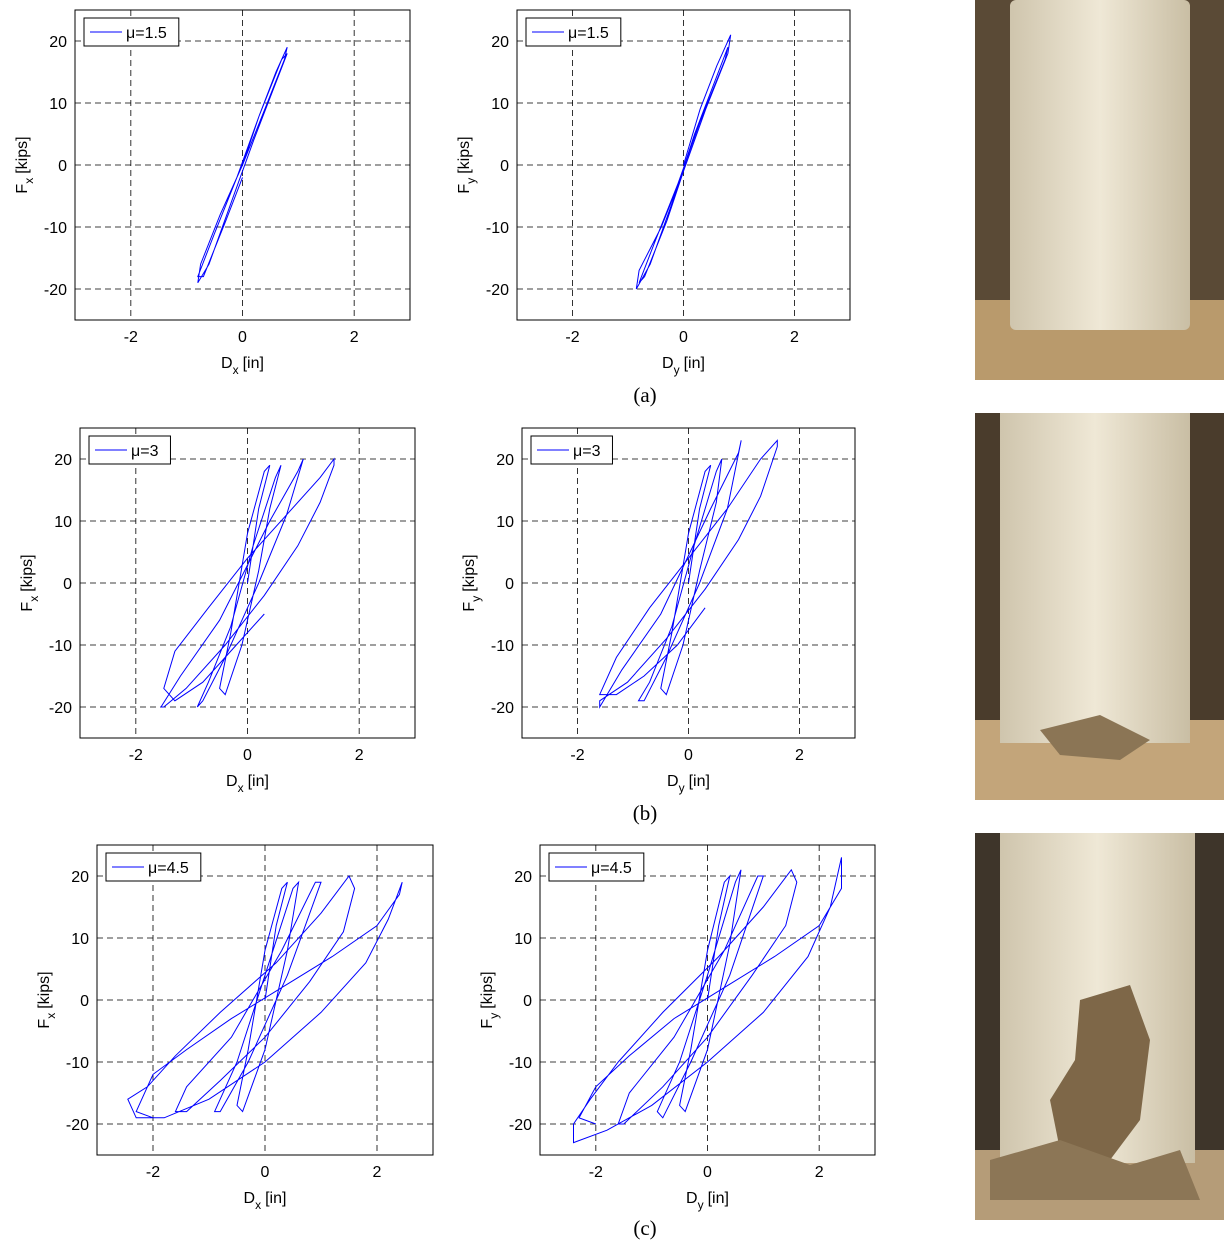  Describe the element at coordinates (644, 395) in the screenshot. I see `caption: (a)` at that location.